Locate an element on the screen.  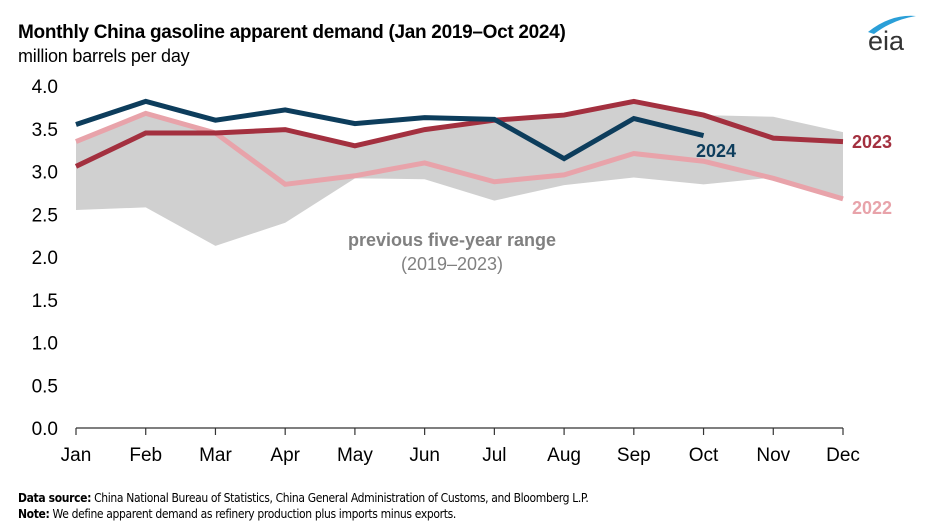
chart-subtitle: million barrels per day is located at coordinates (104, 56).